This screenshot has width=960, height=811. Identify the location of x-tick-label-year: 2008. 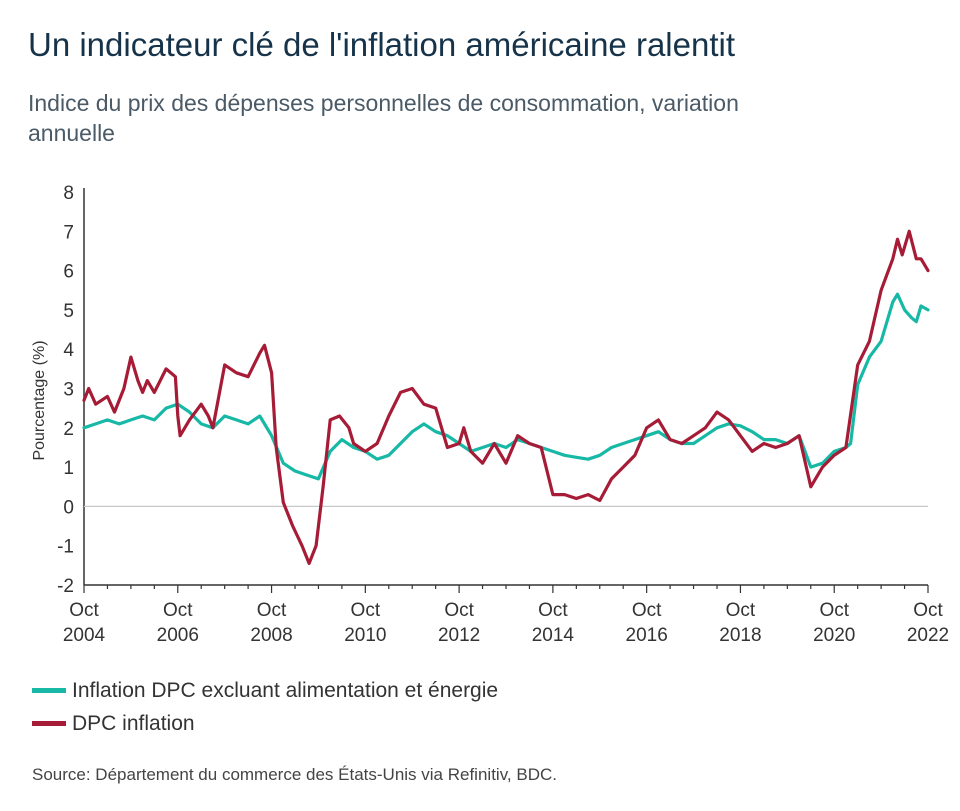
(271, 635).